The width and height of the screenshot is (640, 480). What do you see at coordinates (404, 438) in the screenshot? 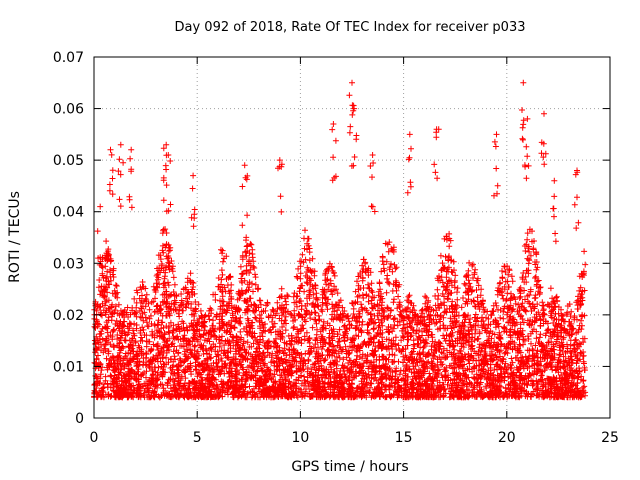
I see `x-tick-label: 15` at bounding box center [404, 438].